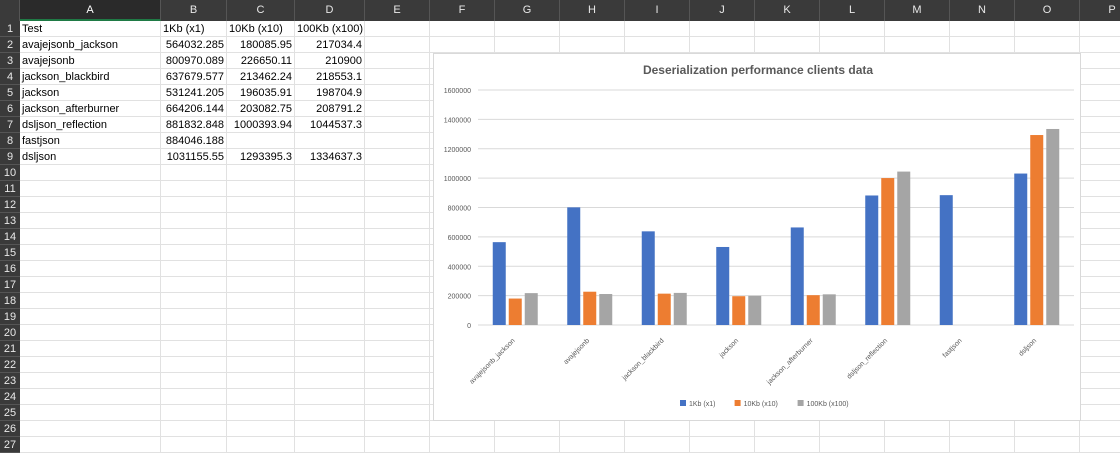  Describe the element at coordinates (330, 429) in the screenshot. I see `cell-d26` at that location.